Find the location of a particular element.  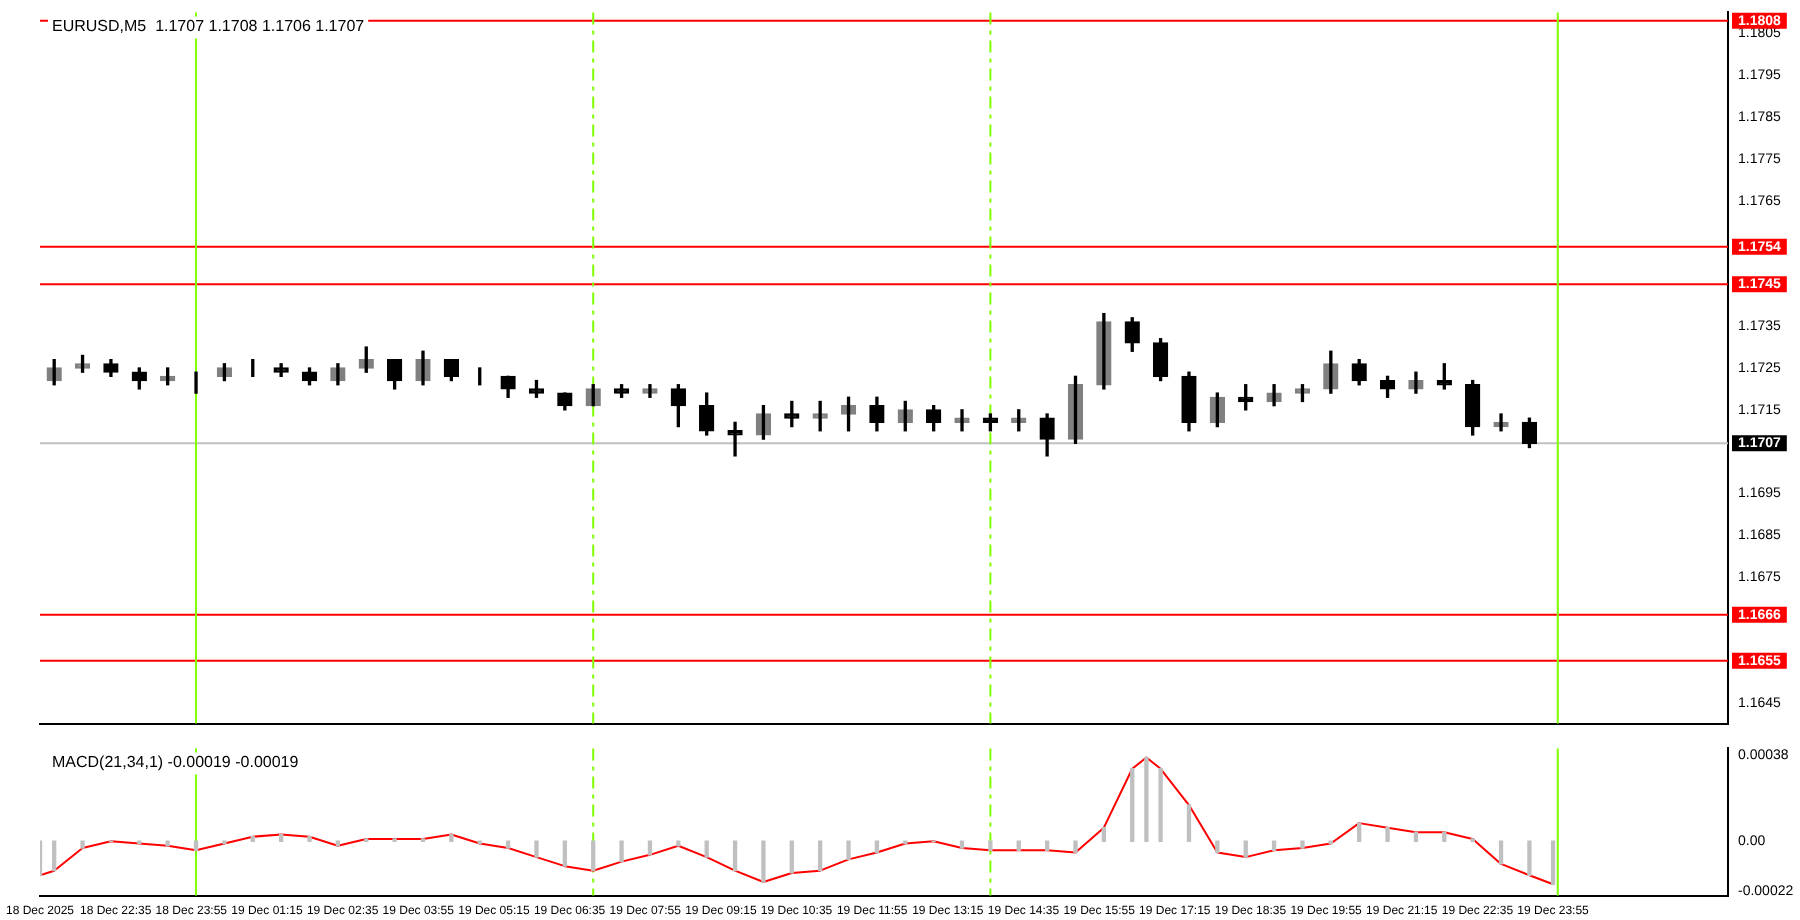

chart-title: MACD(21,34,1) -0.00019 -0.00019 is located at coordinates (176, 761).